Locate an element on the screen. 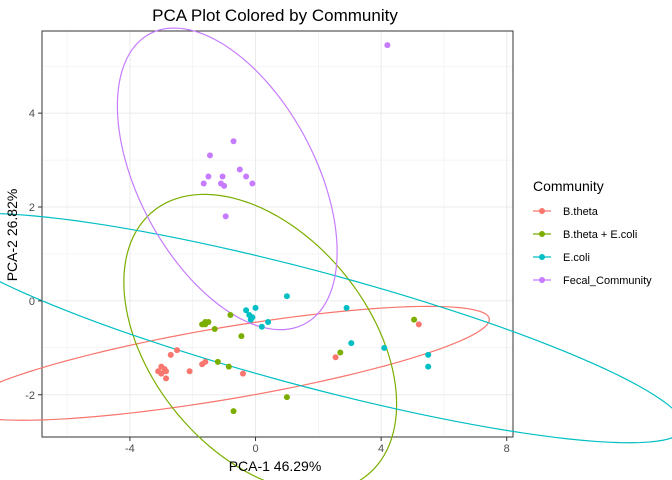  x-tick-label: -4 is located at coordinates (130, 449).